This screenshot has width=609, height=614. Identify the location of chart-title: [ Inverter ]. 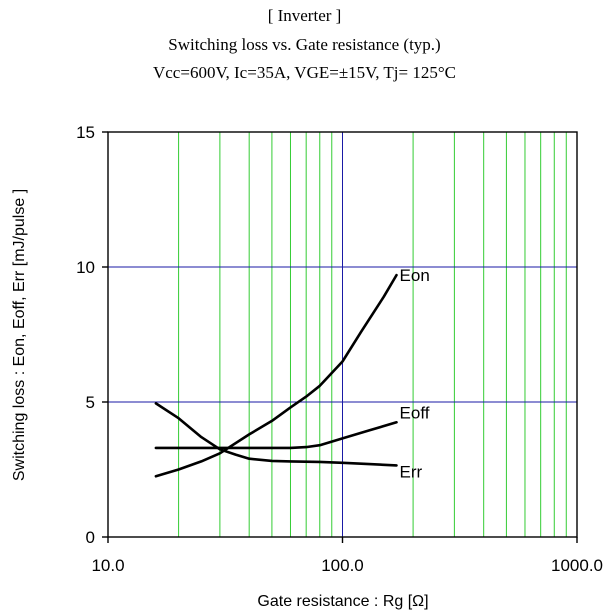
(304, 15).